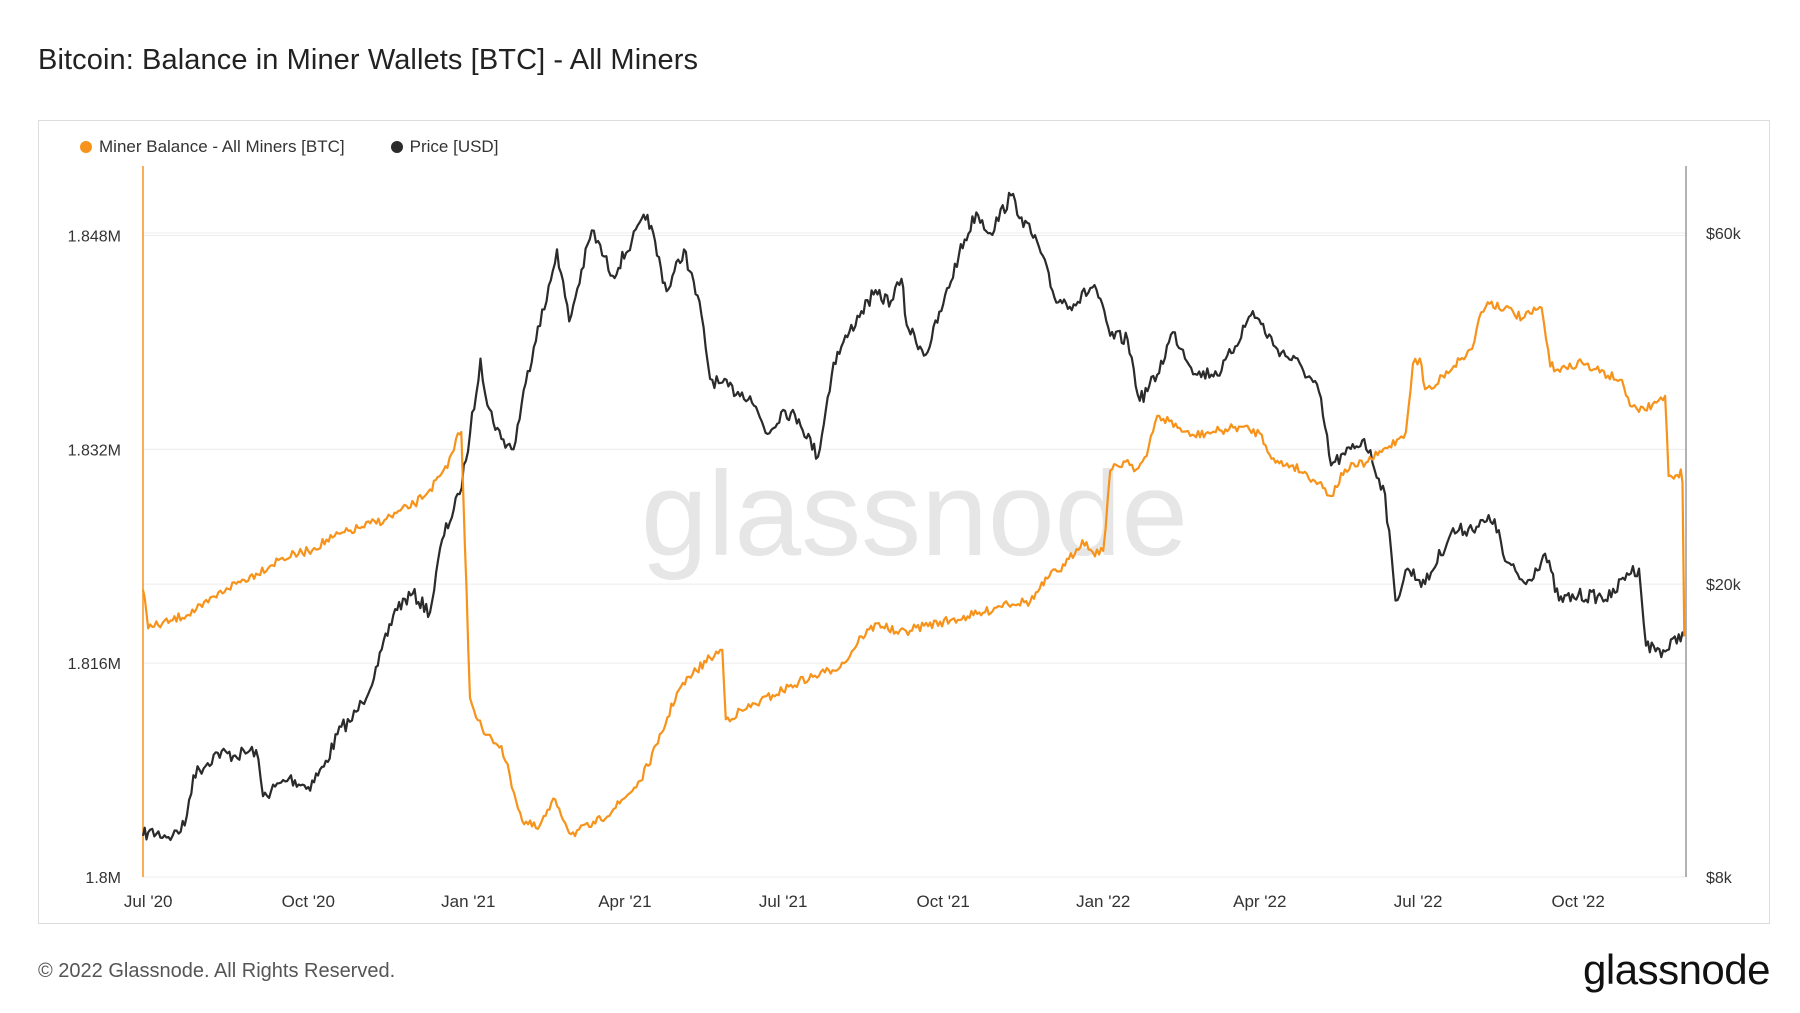 The width and height of the screenshot is (1800, 1013). What do you see at coordinates (1577, 901) in the screenshot?
I see `x-tick-label: Oct '22` at bounding box center [1577, 901].